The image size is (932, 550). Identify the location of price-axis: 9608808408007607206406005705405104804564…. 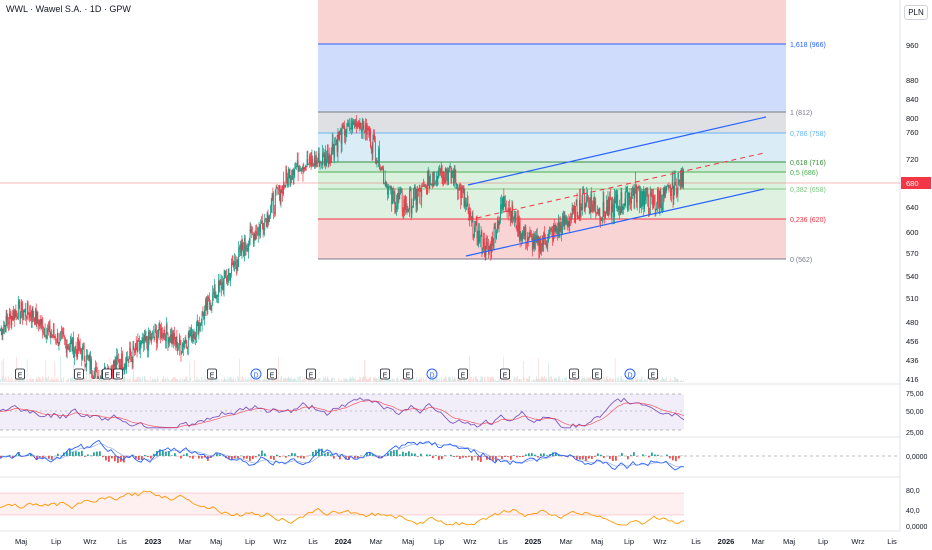
(916, 286).